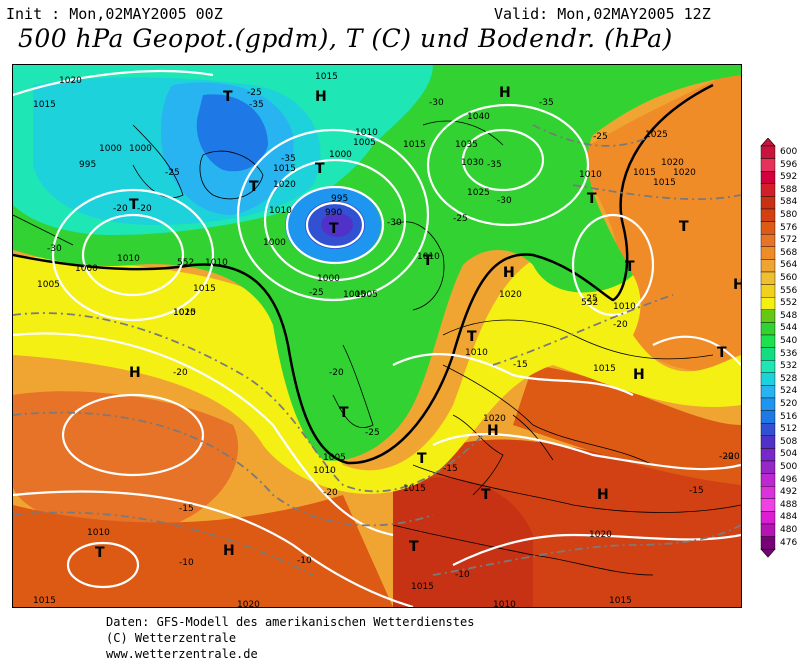 The width and height of the screenshot is (802, 662). What do you see at coordinates (789, 479) in the screenshot?
I see `legend-level-label: 496` at bounding box center [789, 479].